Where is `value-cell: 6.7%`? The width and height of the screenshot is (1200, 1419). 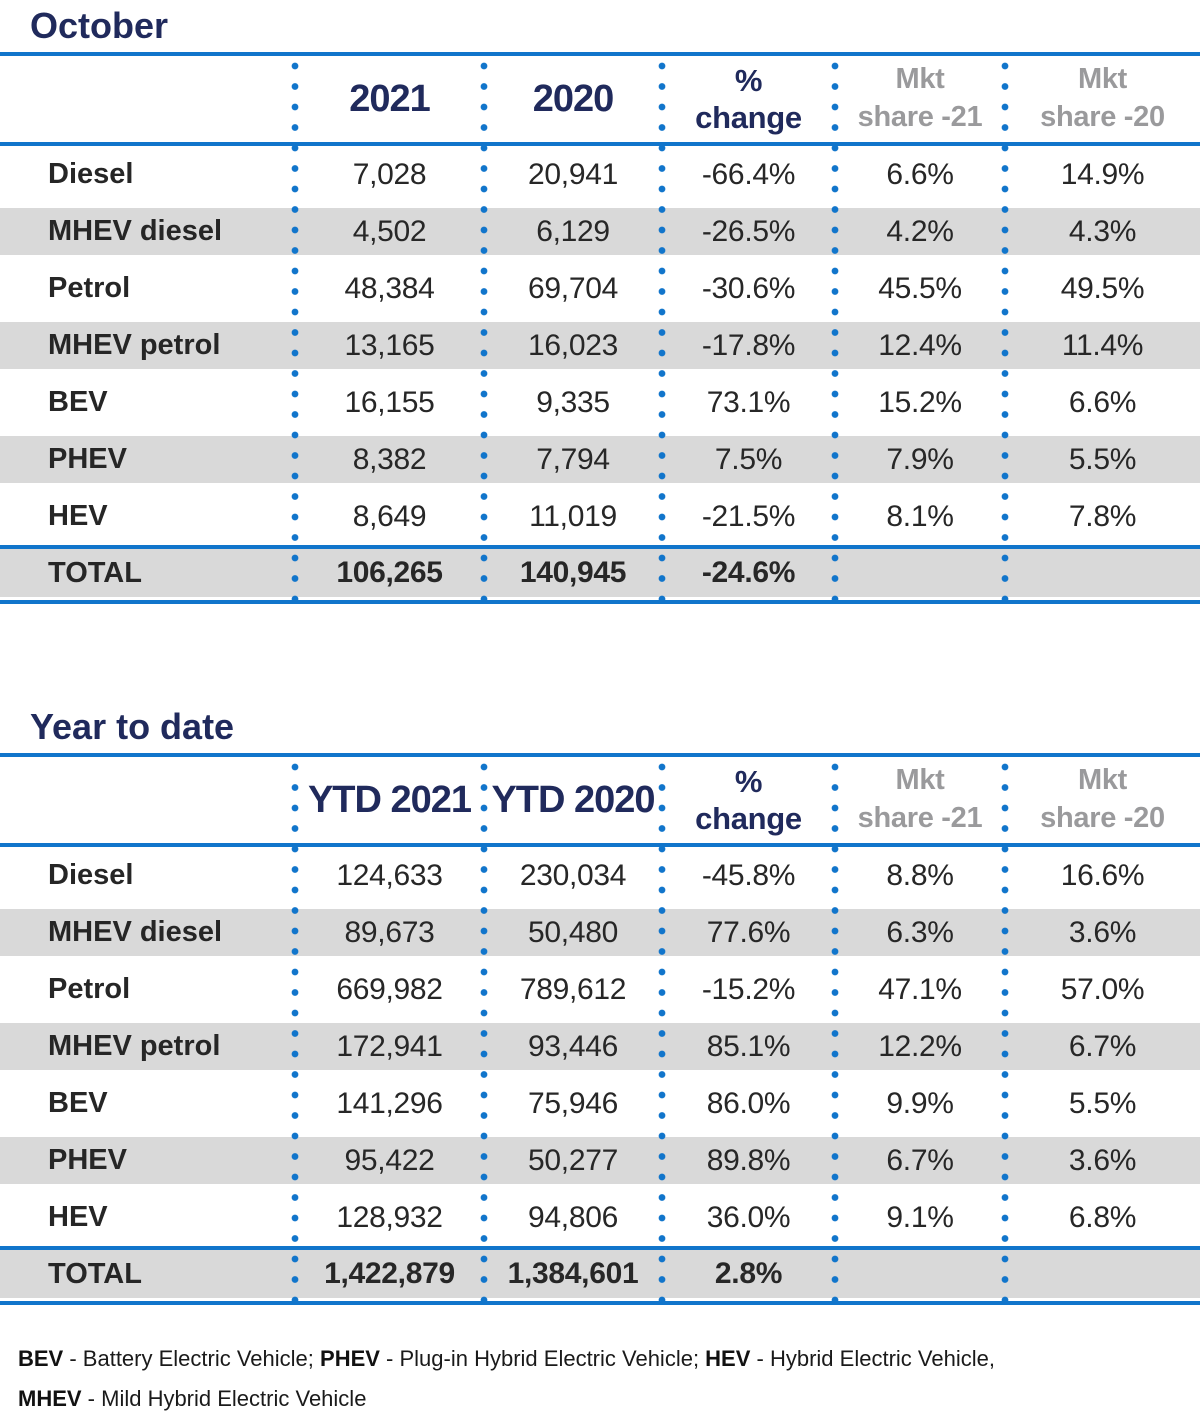 value-cell: 6.7% is located at coordinates (1102, 1046).